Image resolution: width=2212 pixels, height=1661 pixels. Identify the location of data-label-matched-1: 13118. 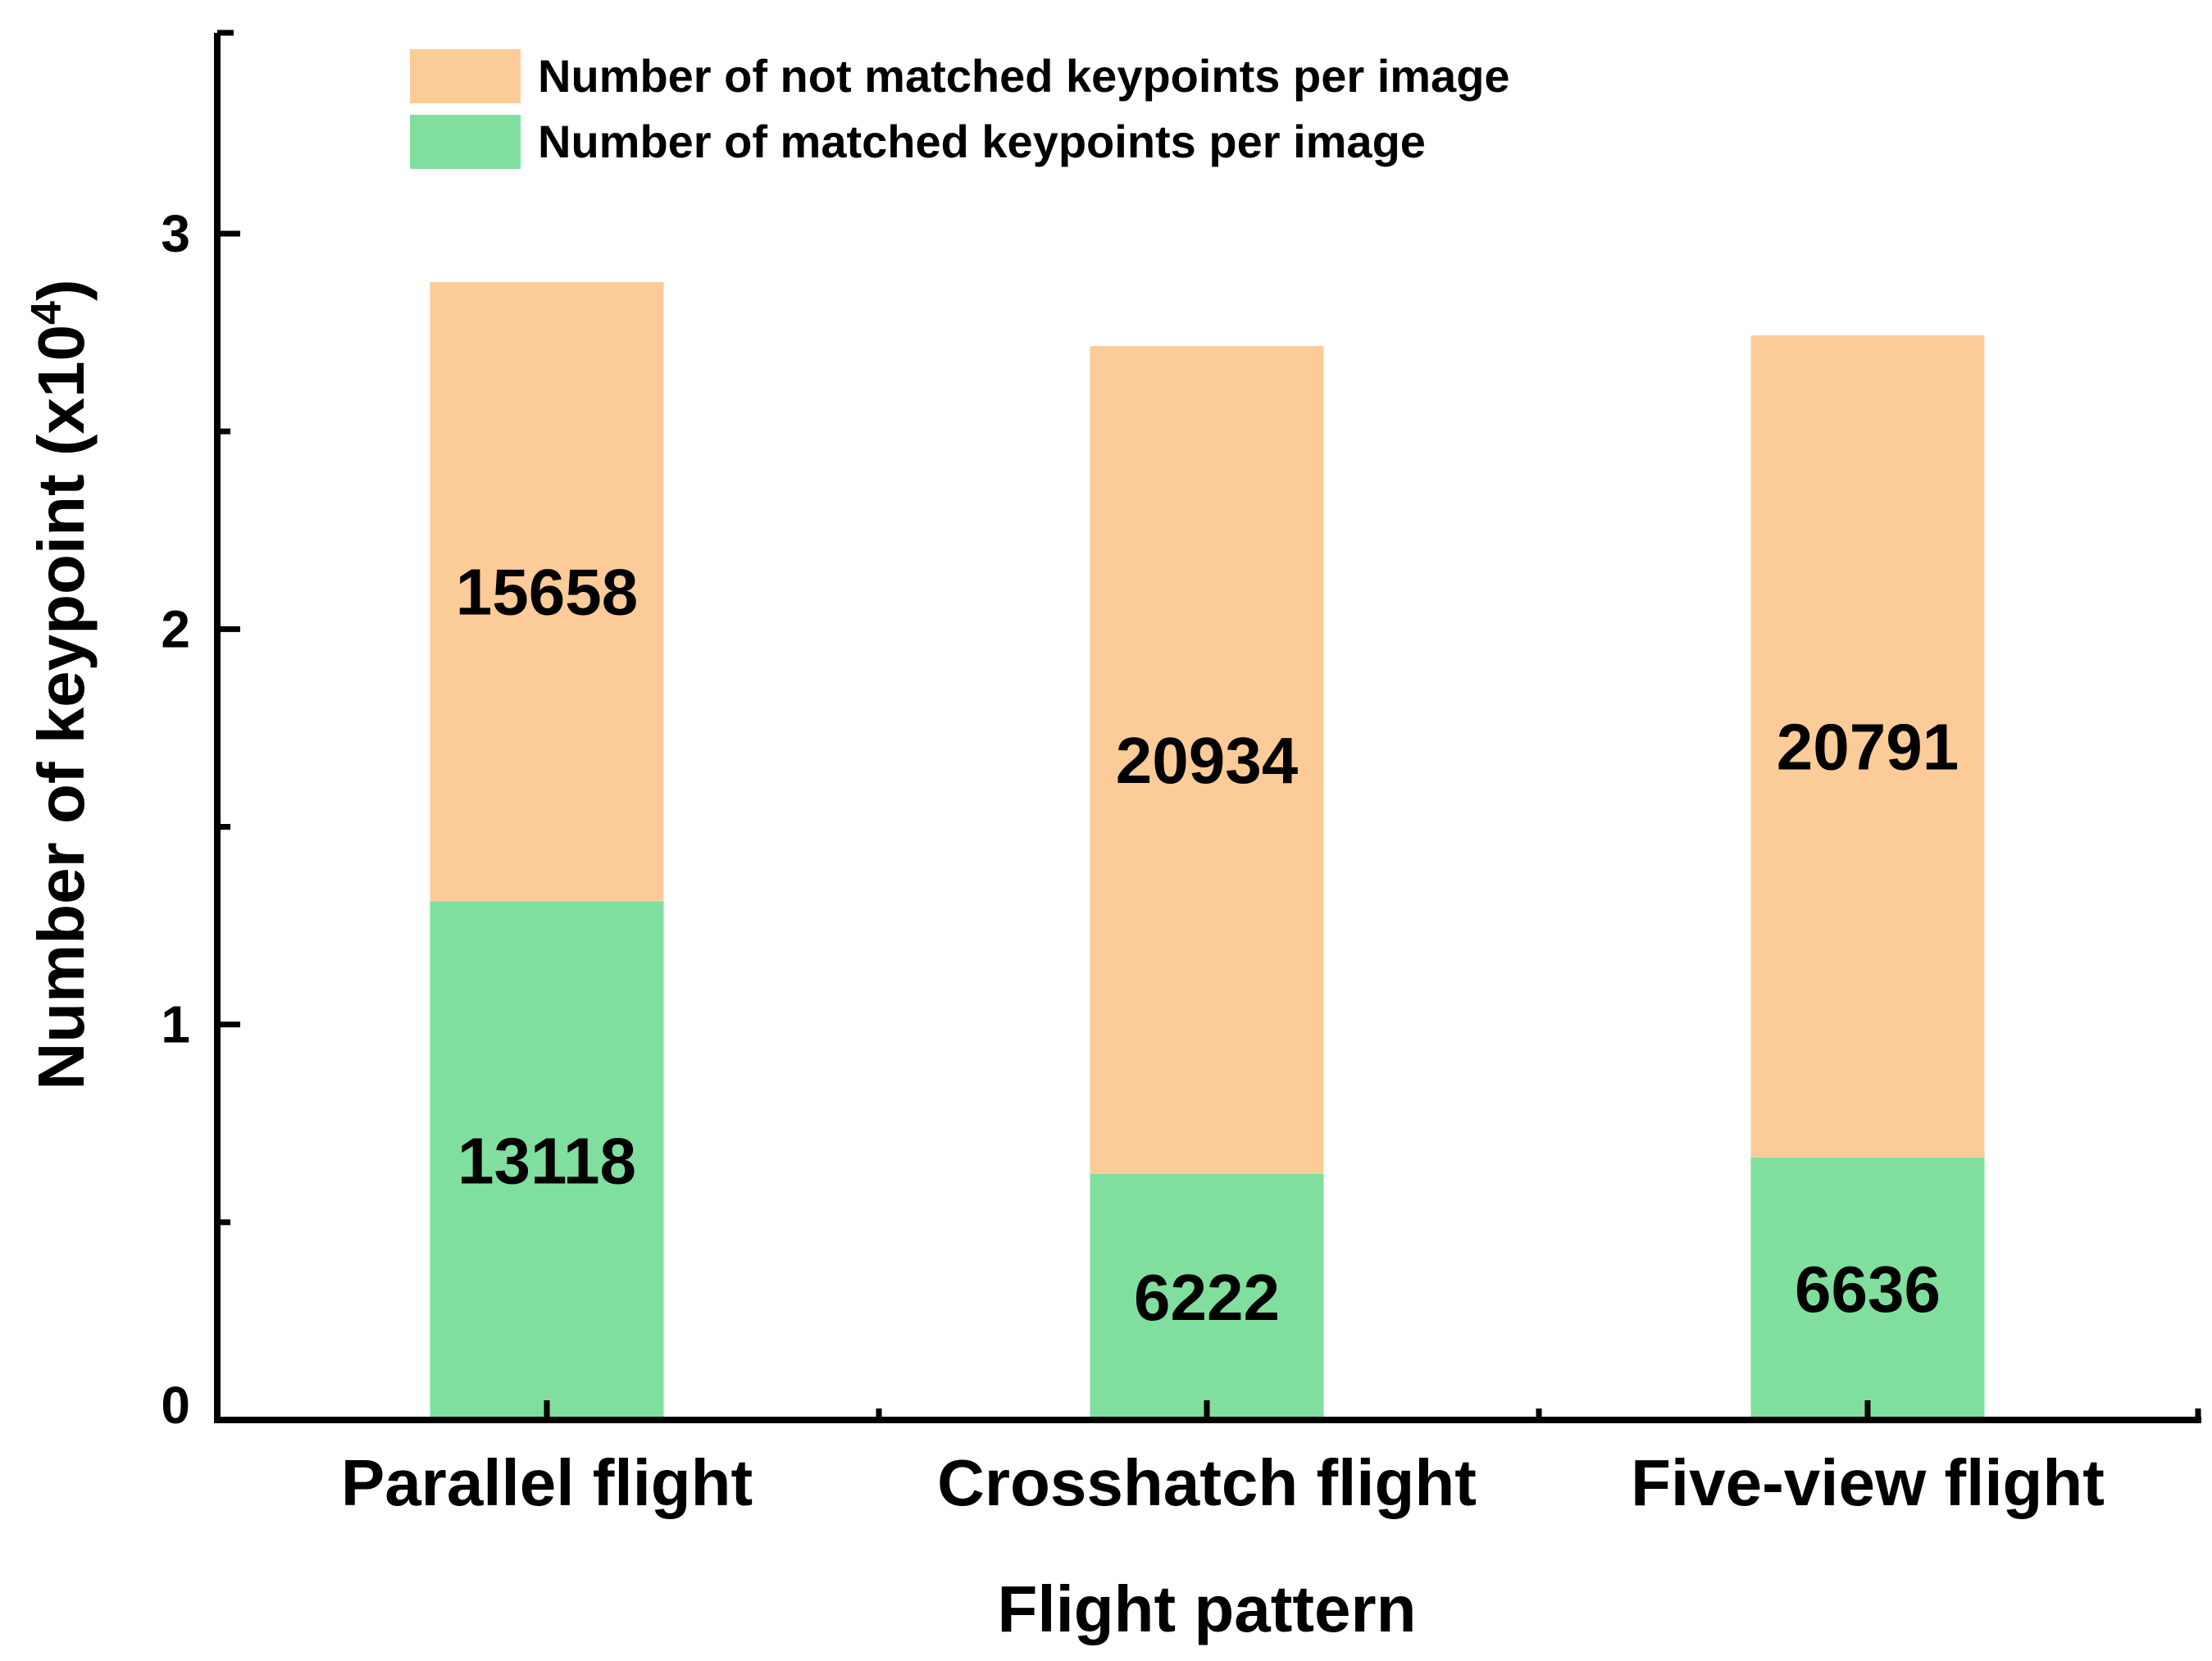
(546, 1161).